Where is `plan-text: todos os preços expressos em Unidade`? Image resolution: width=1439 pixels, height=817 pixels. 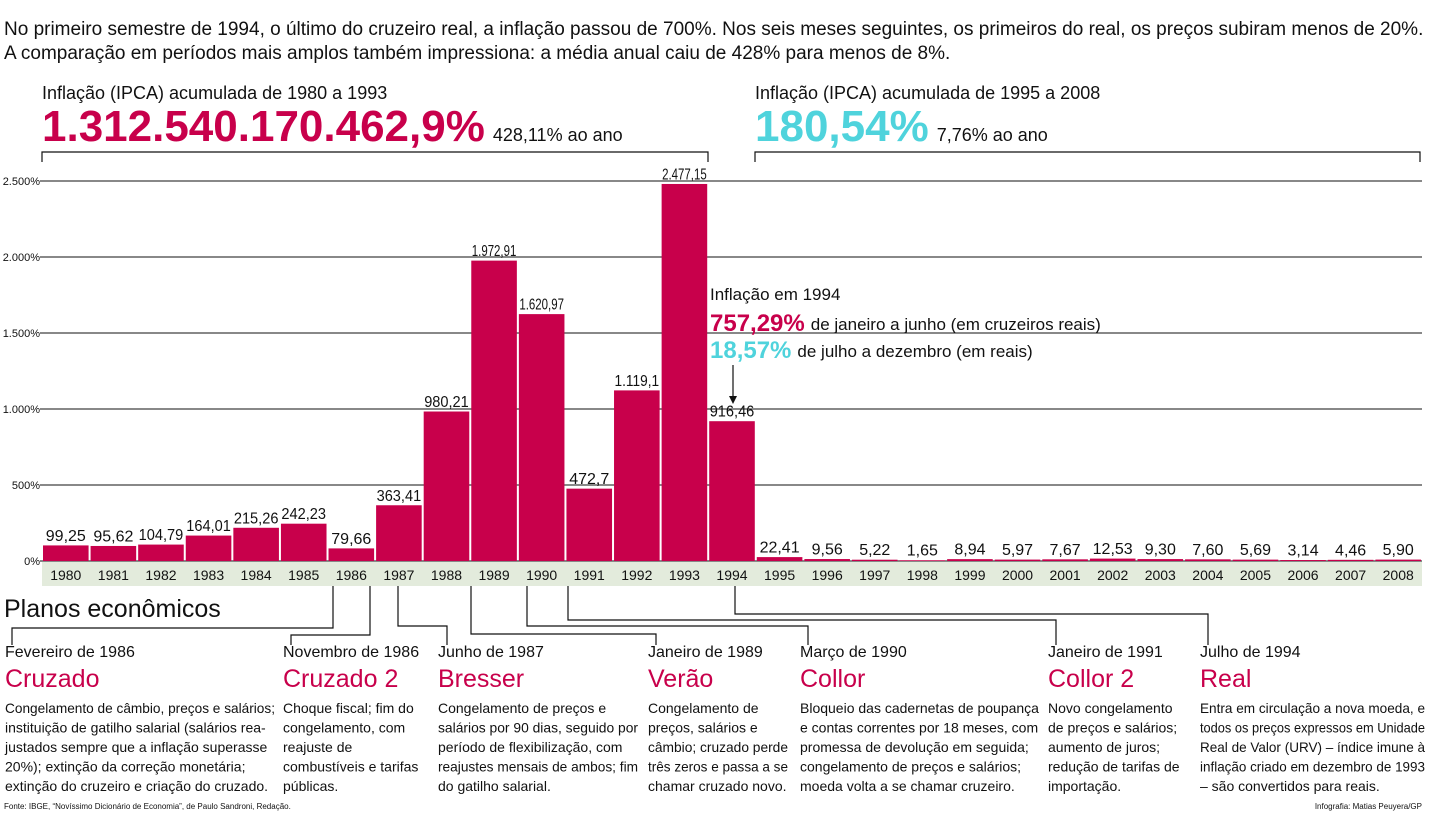 plan-text: todos os preços expressos em Unidade is located at coordinates (1312, 728).